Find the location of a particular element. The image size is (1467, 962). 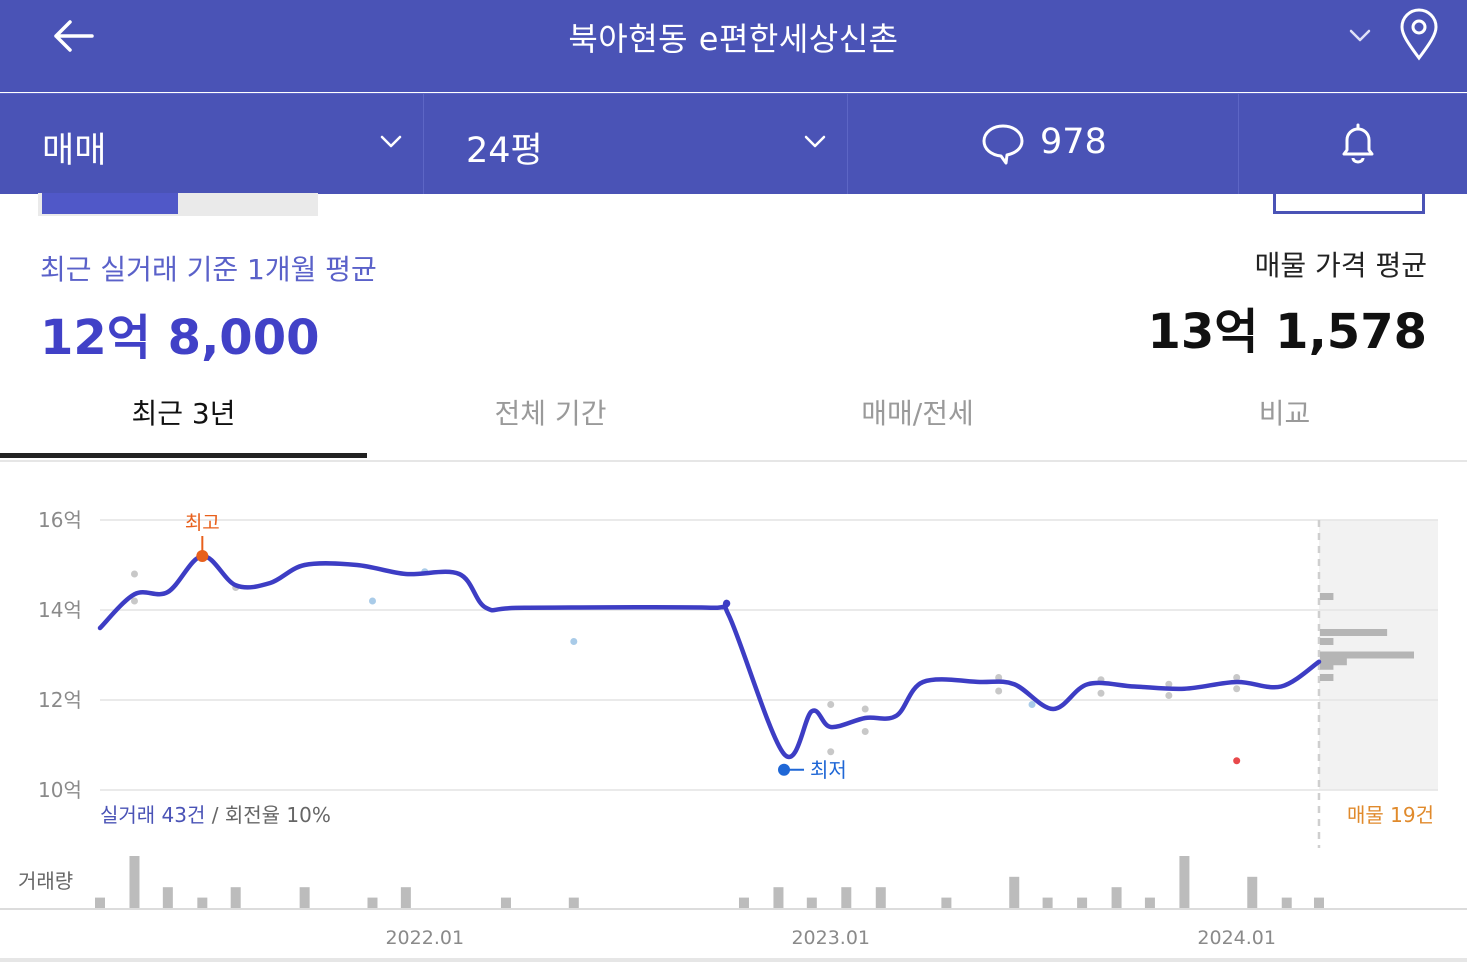

tab-recent-3y: 최근 3년 is located at coordinates (183, 413).